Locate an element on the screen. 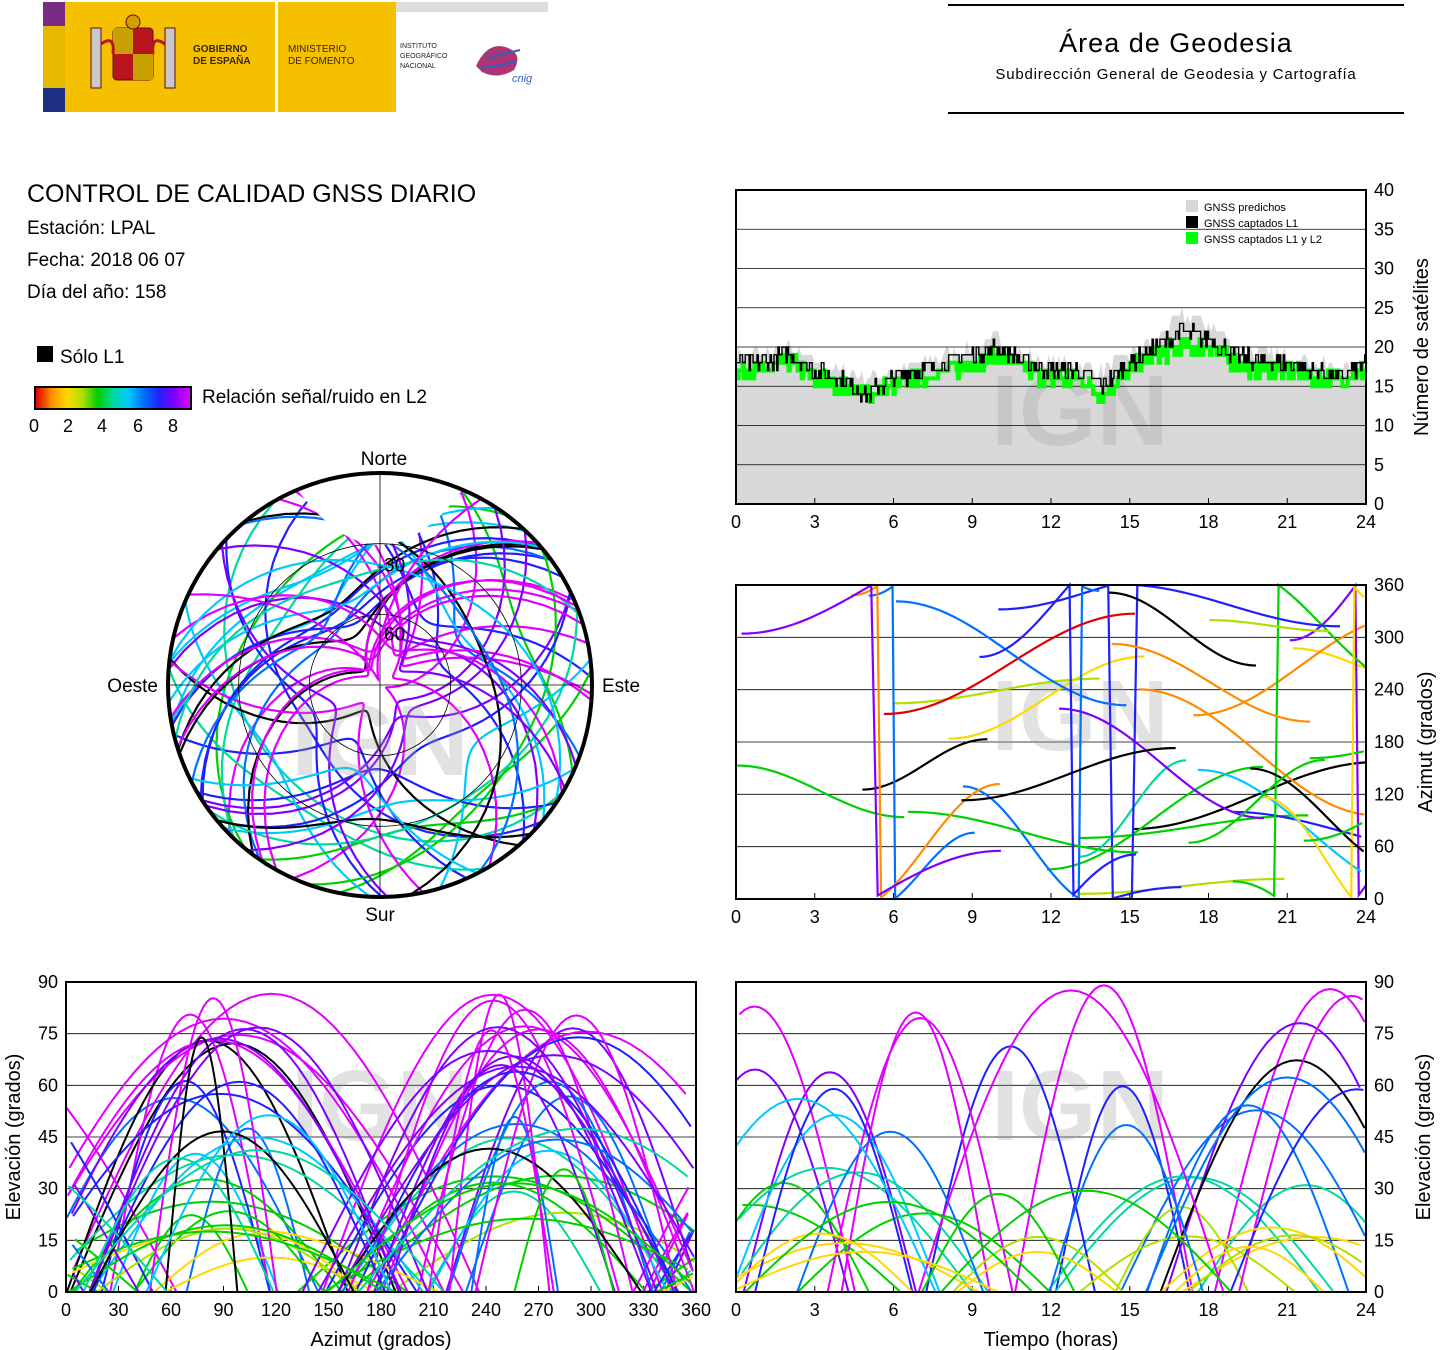 The image size is (1445, 1350). y-axis-label: Azimut (grados) is located at coordinates (1426, 741).